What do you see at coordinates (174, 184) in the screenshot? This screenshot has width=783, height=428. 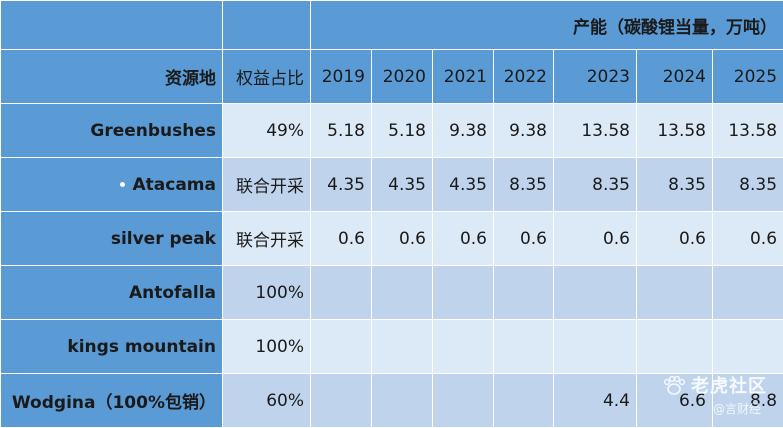 I see `resource-name: Atacama` at bounding box center [174, 184].